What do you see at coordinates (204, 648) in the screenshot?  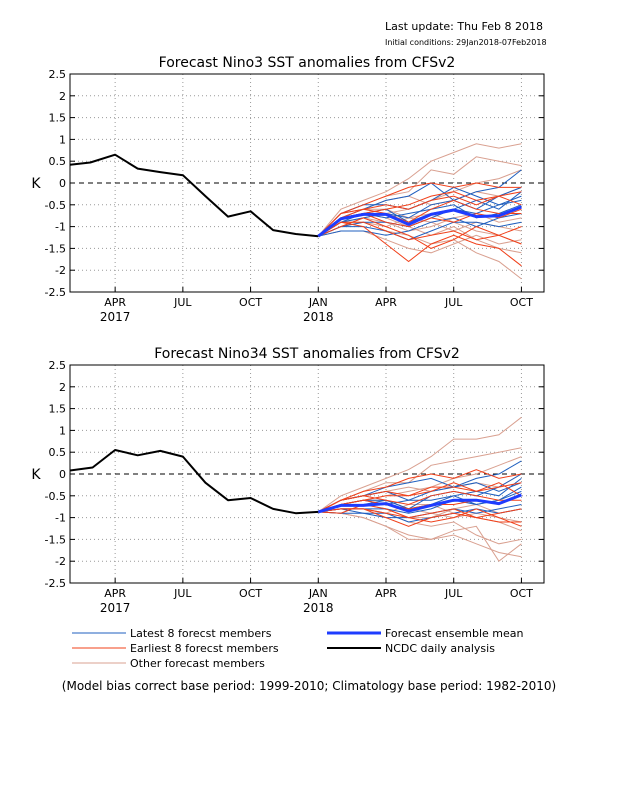 I see `legend-earliest-label: Earliest 8 forecst members` at bounding box center [204, 648].